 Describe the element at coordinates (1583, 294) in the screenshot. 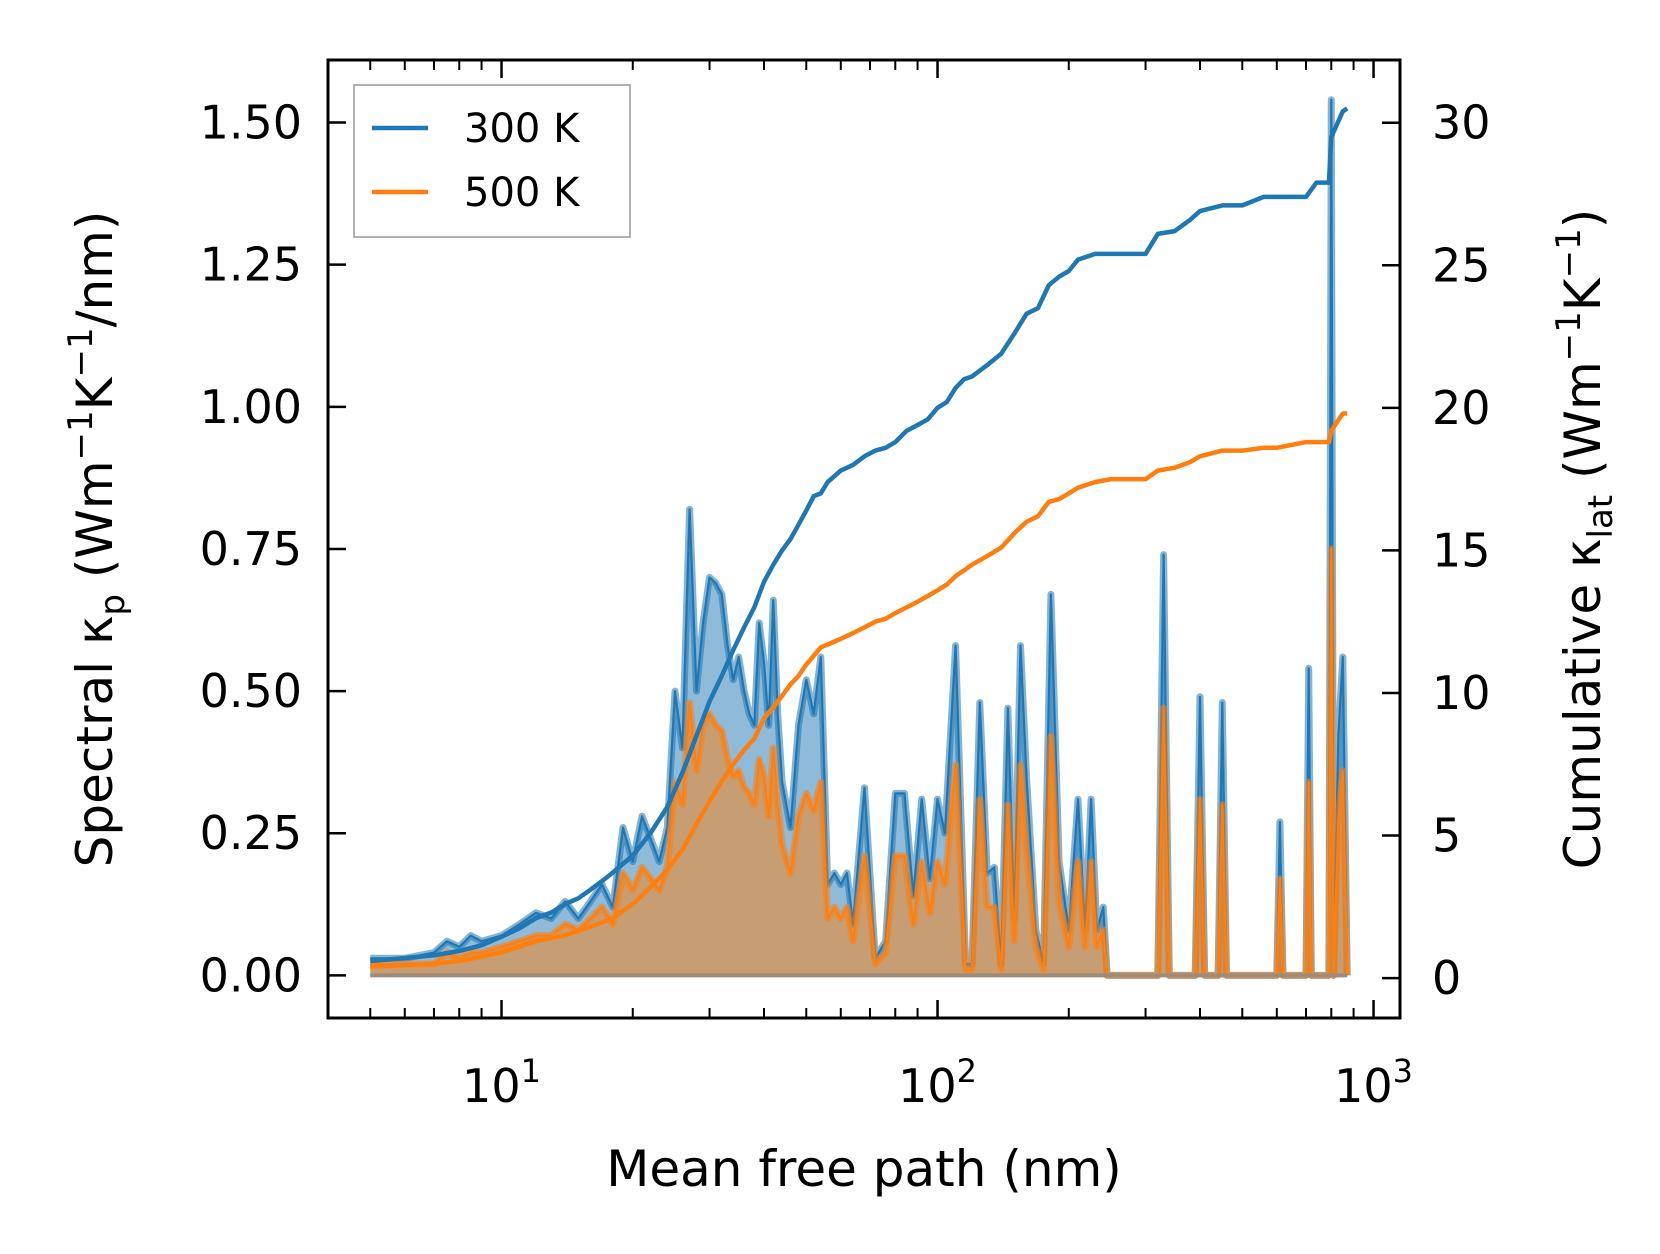

I see `y-right-title-part: K` at that location.